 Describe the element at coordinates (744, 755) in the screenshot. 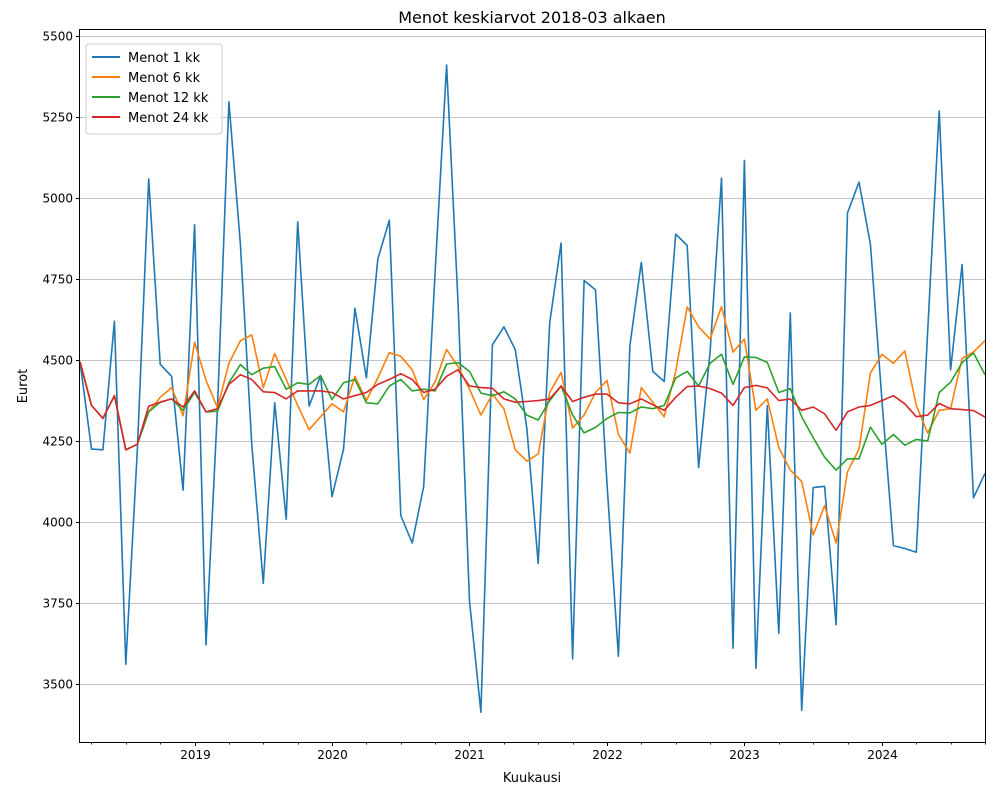

I see `x-tick-label: 2023` at that location.